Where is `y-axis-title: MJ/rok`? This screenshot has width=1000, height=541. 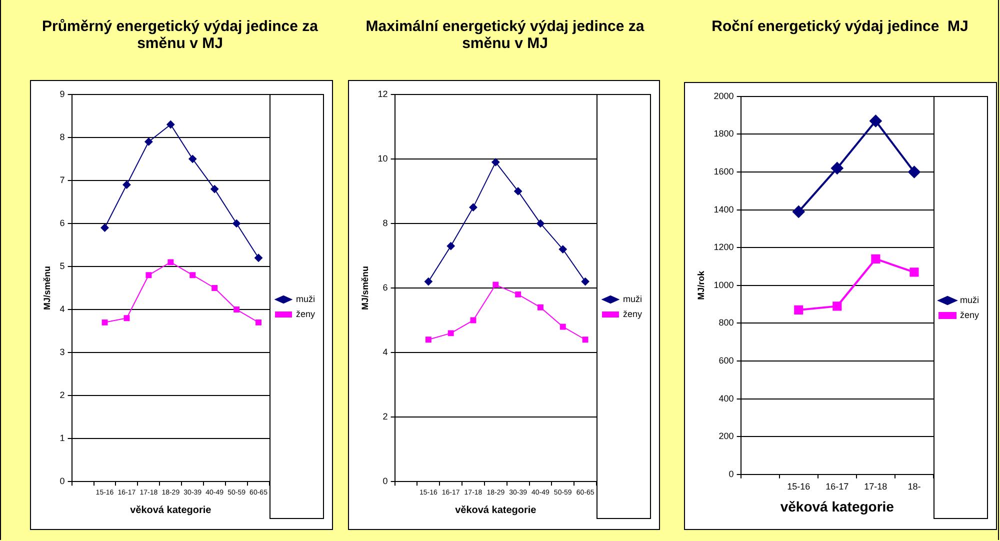
y-axis-title: MJ/rok is located at coordinates (701, 285).